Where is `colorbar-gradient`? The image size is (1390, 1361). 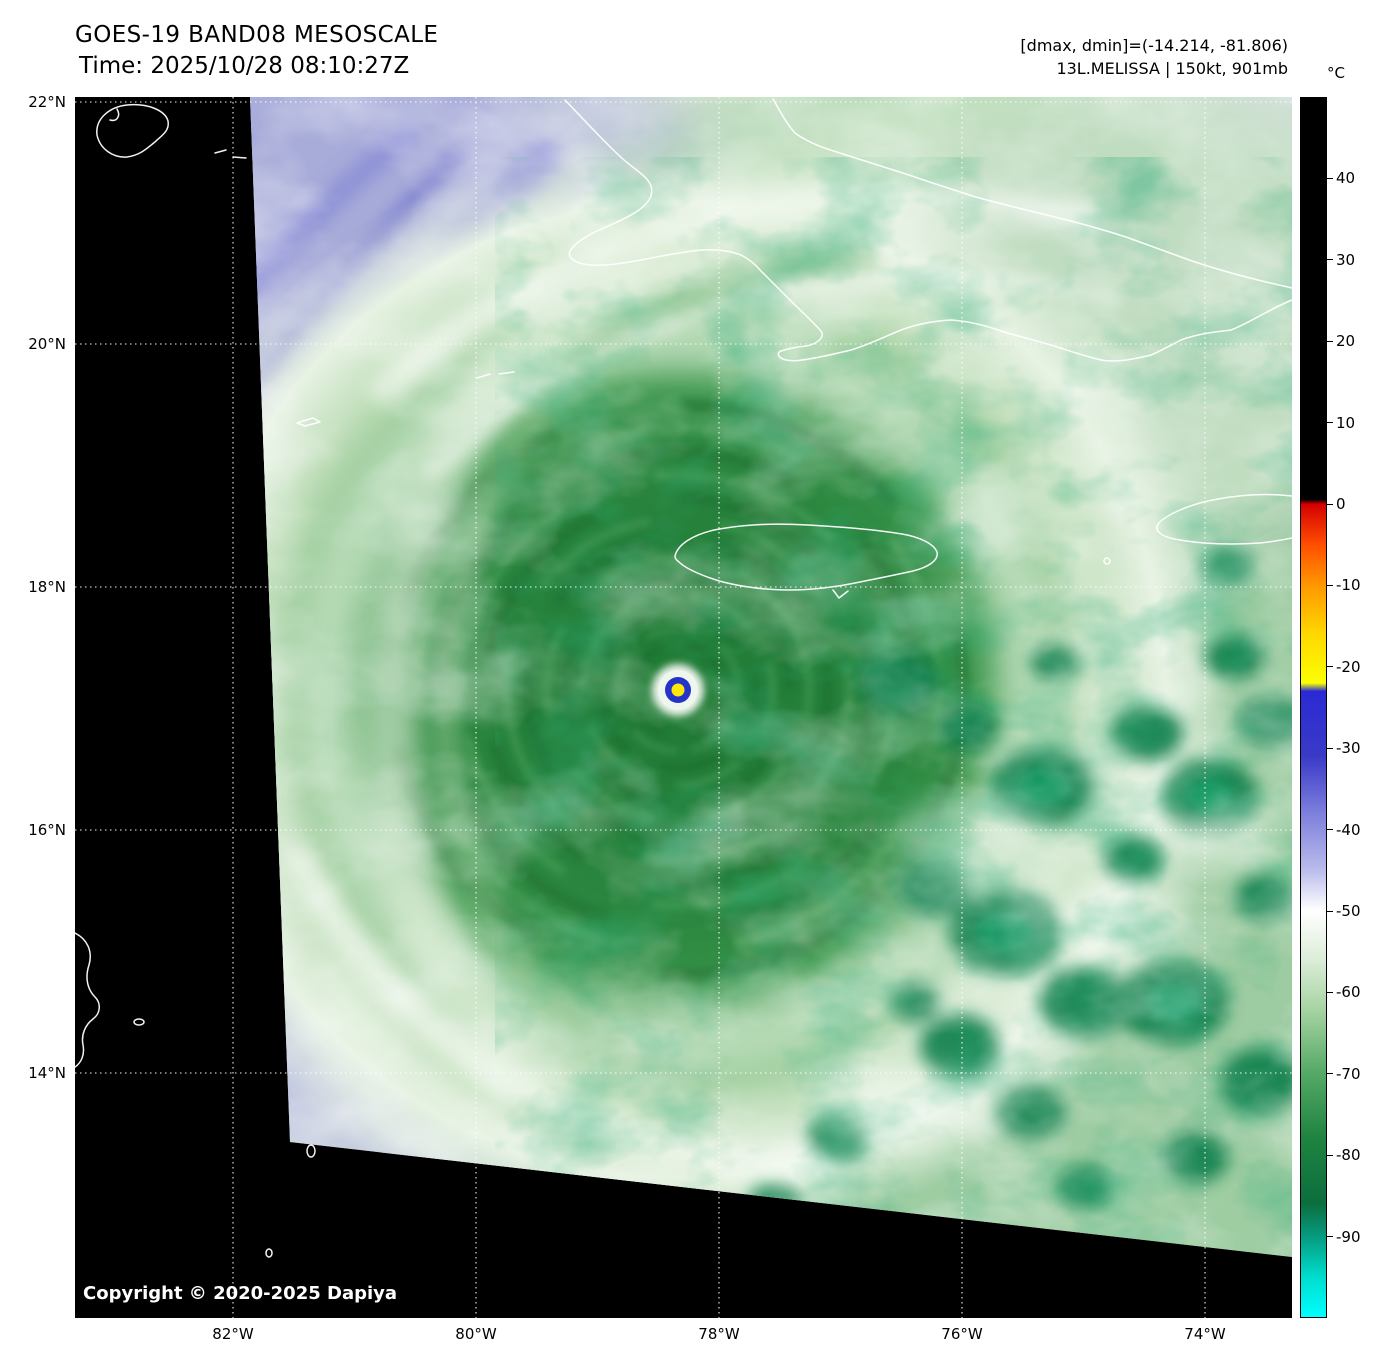 colorbar-gradient is located at coordinates (1313, 707).